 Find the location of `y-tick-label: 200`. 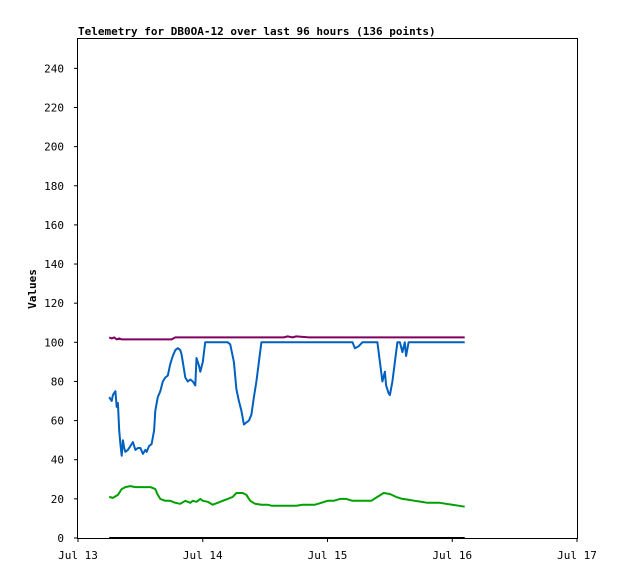

y-tick-label: 200 is located at coordinates (54, 147).